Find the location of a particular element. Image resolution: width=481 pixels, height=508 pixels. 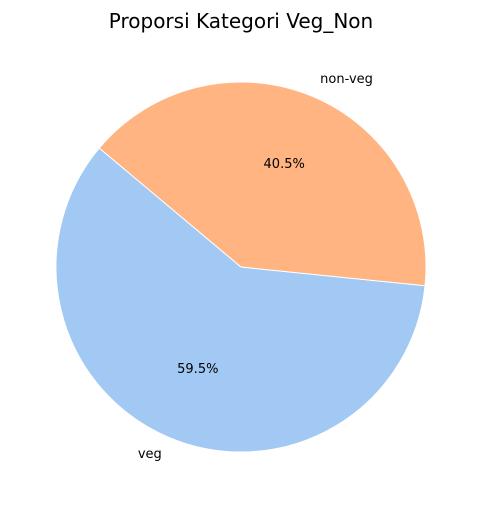

slice-label-non-veg: non-veg is located at coordinates (346, 79).